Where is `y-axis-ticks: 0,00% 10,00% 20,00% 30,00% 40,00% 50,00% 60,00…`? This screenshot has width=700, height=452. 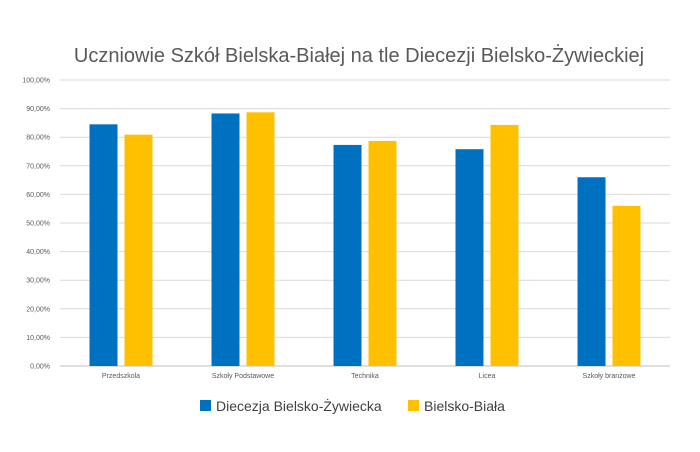
y-axis-ticks: 0,00% 10,00% 20,00% 30,00% 40,00% 50,00% 60,00… is located at coordinates (36, 224).